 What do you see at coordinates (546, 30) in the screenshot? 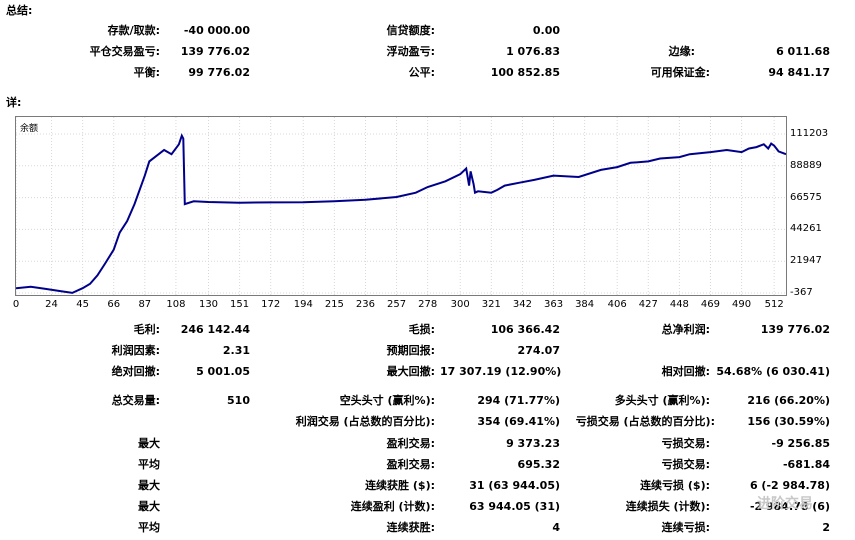
I see `credit-value: 0.00` at bounding box center [546, 30].